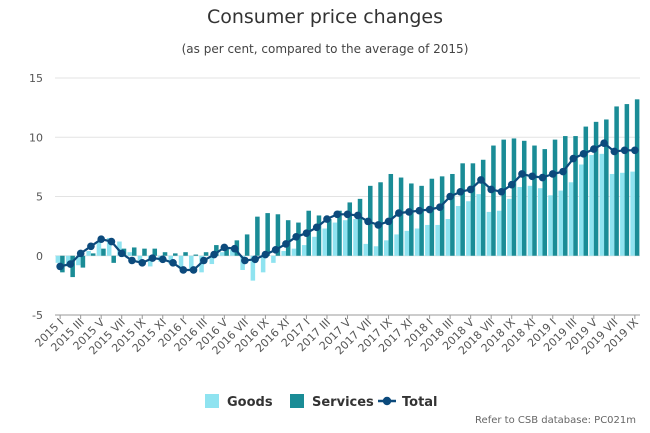 The width and height of the screenshot is (650, 433). I want to click on y-tick-label: 0, so click(39, 256).